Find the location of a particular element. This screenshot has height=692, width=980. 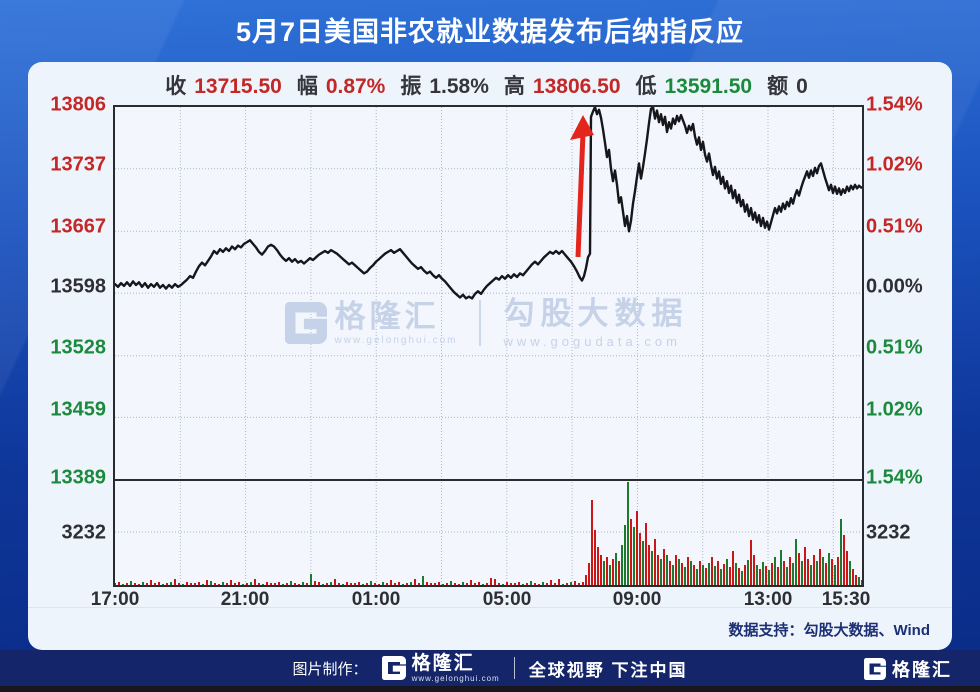

footer-gelonghui-logo: 格隆汇 www.gelonghui.com is located at coordinates (440, 667).